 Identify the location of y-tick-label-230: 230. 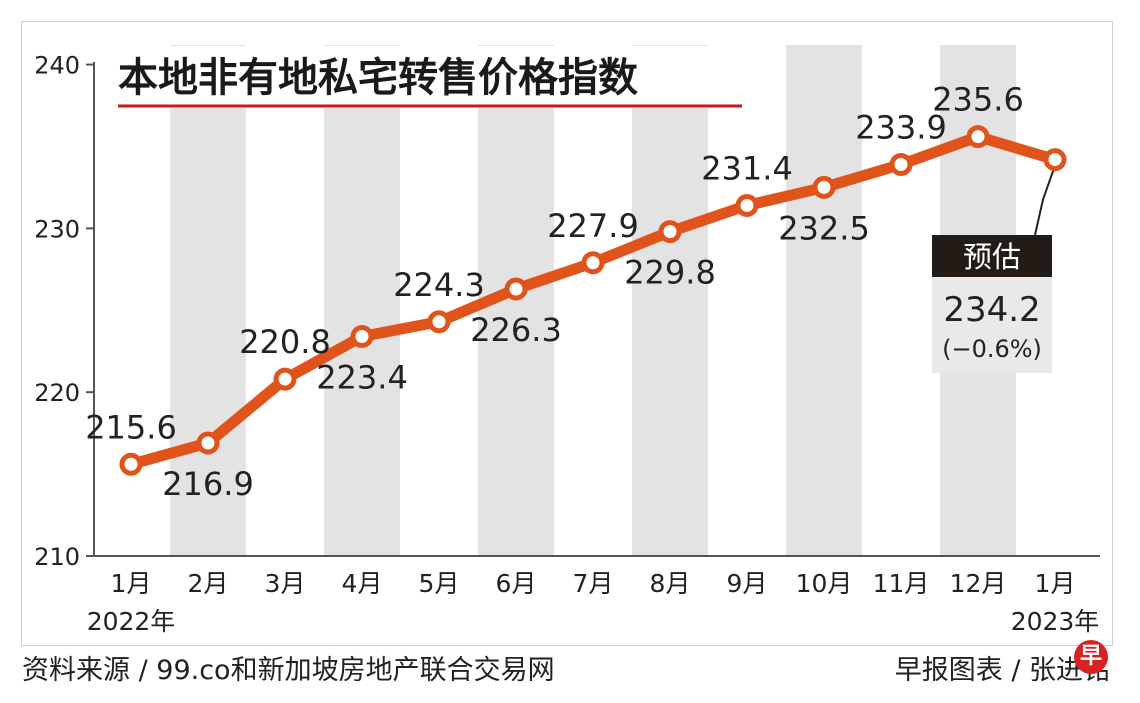
(57, 229).